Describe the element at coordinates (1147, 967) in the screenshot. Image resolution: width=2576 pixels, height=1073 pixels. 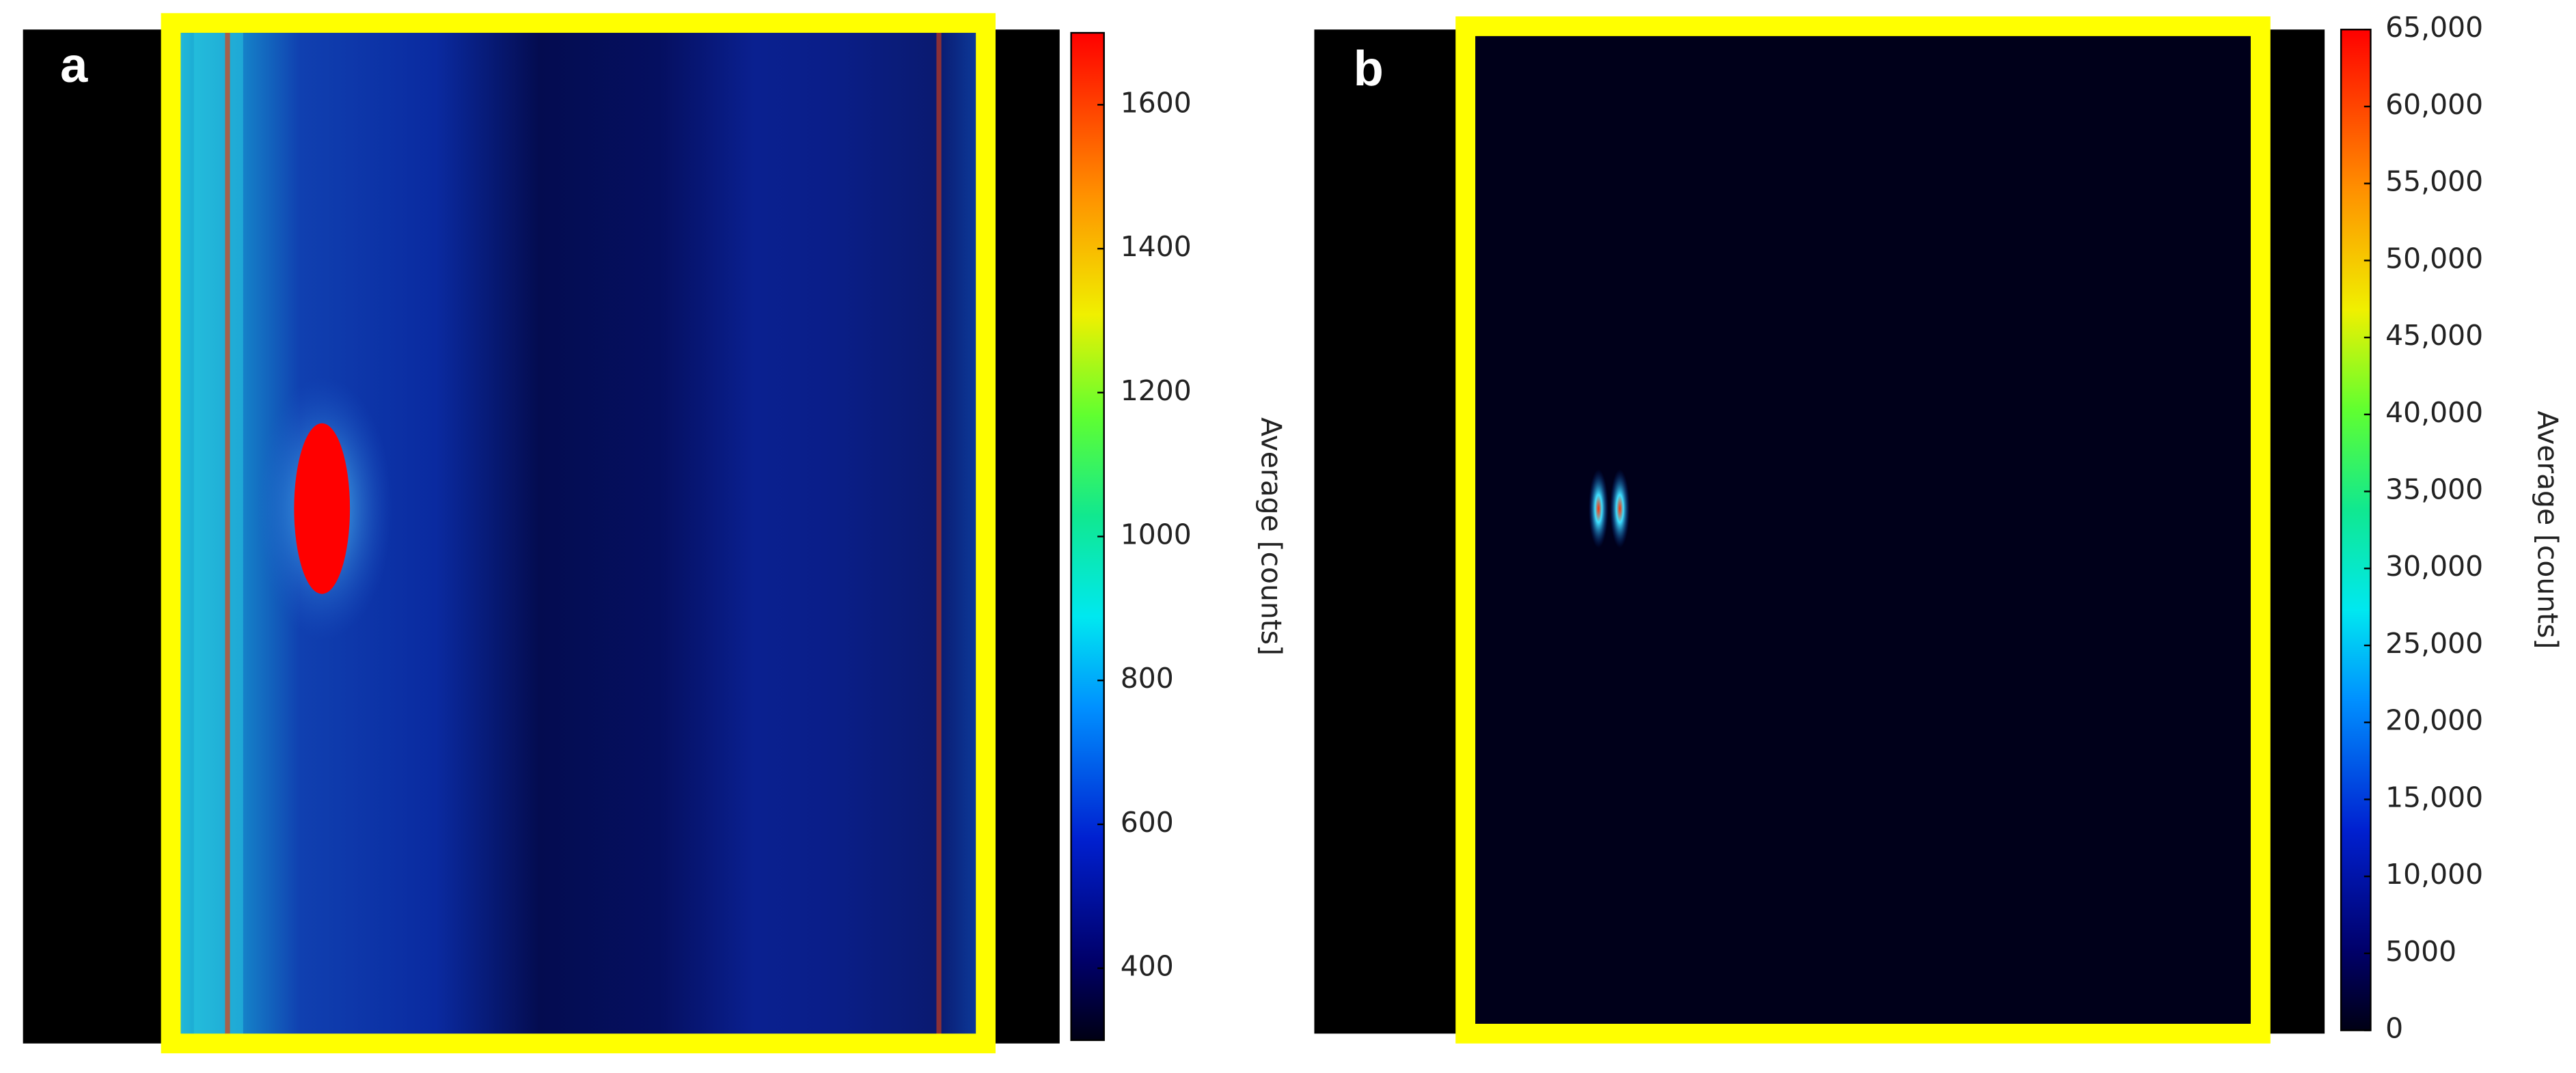
I see `colorbar-tick-label: 400` at that location.